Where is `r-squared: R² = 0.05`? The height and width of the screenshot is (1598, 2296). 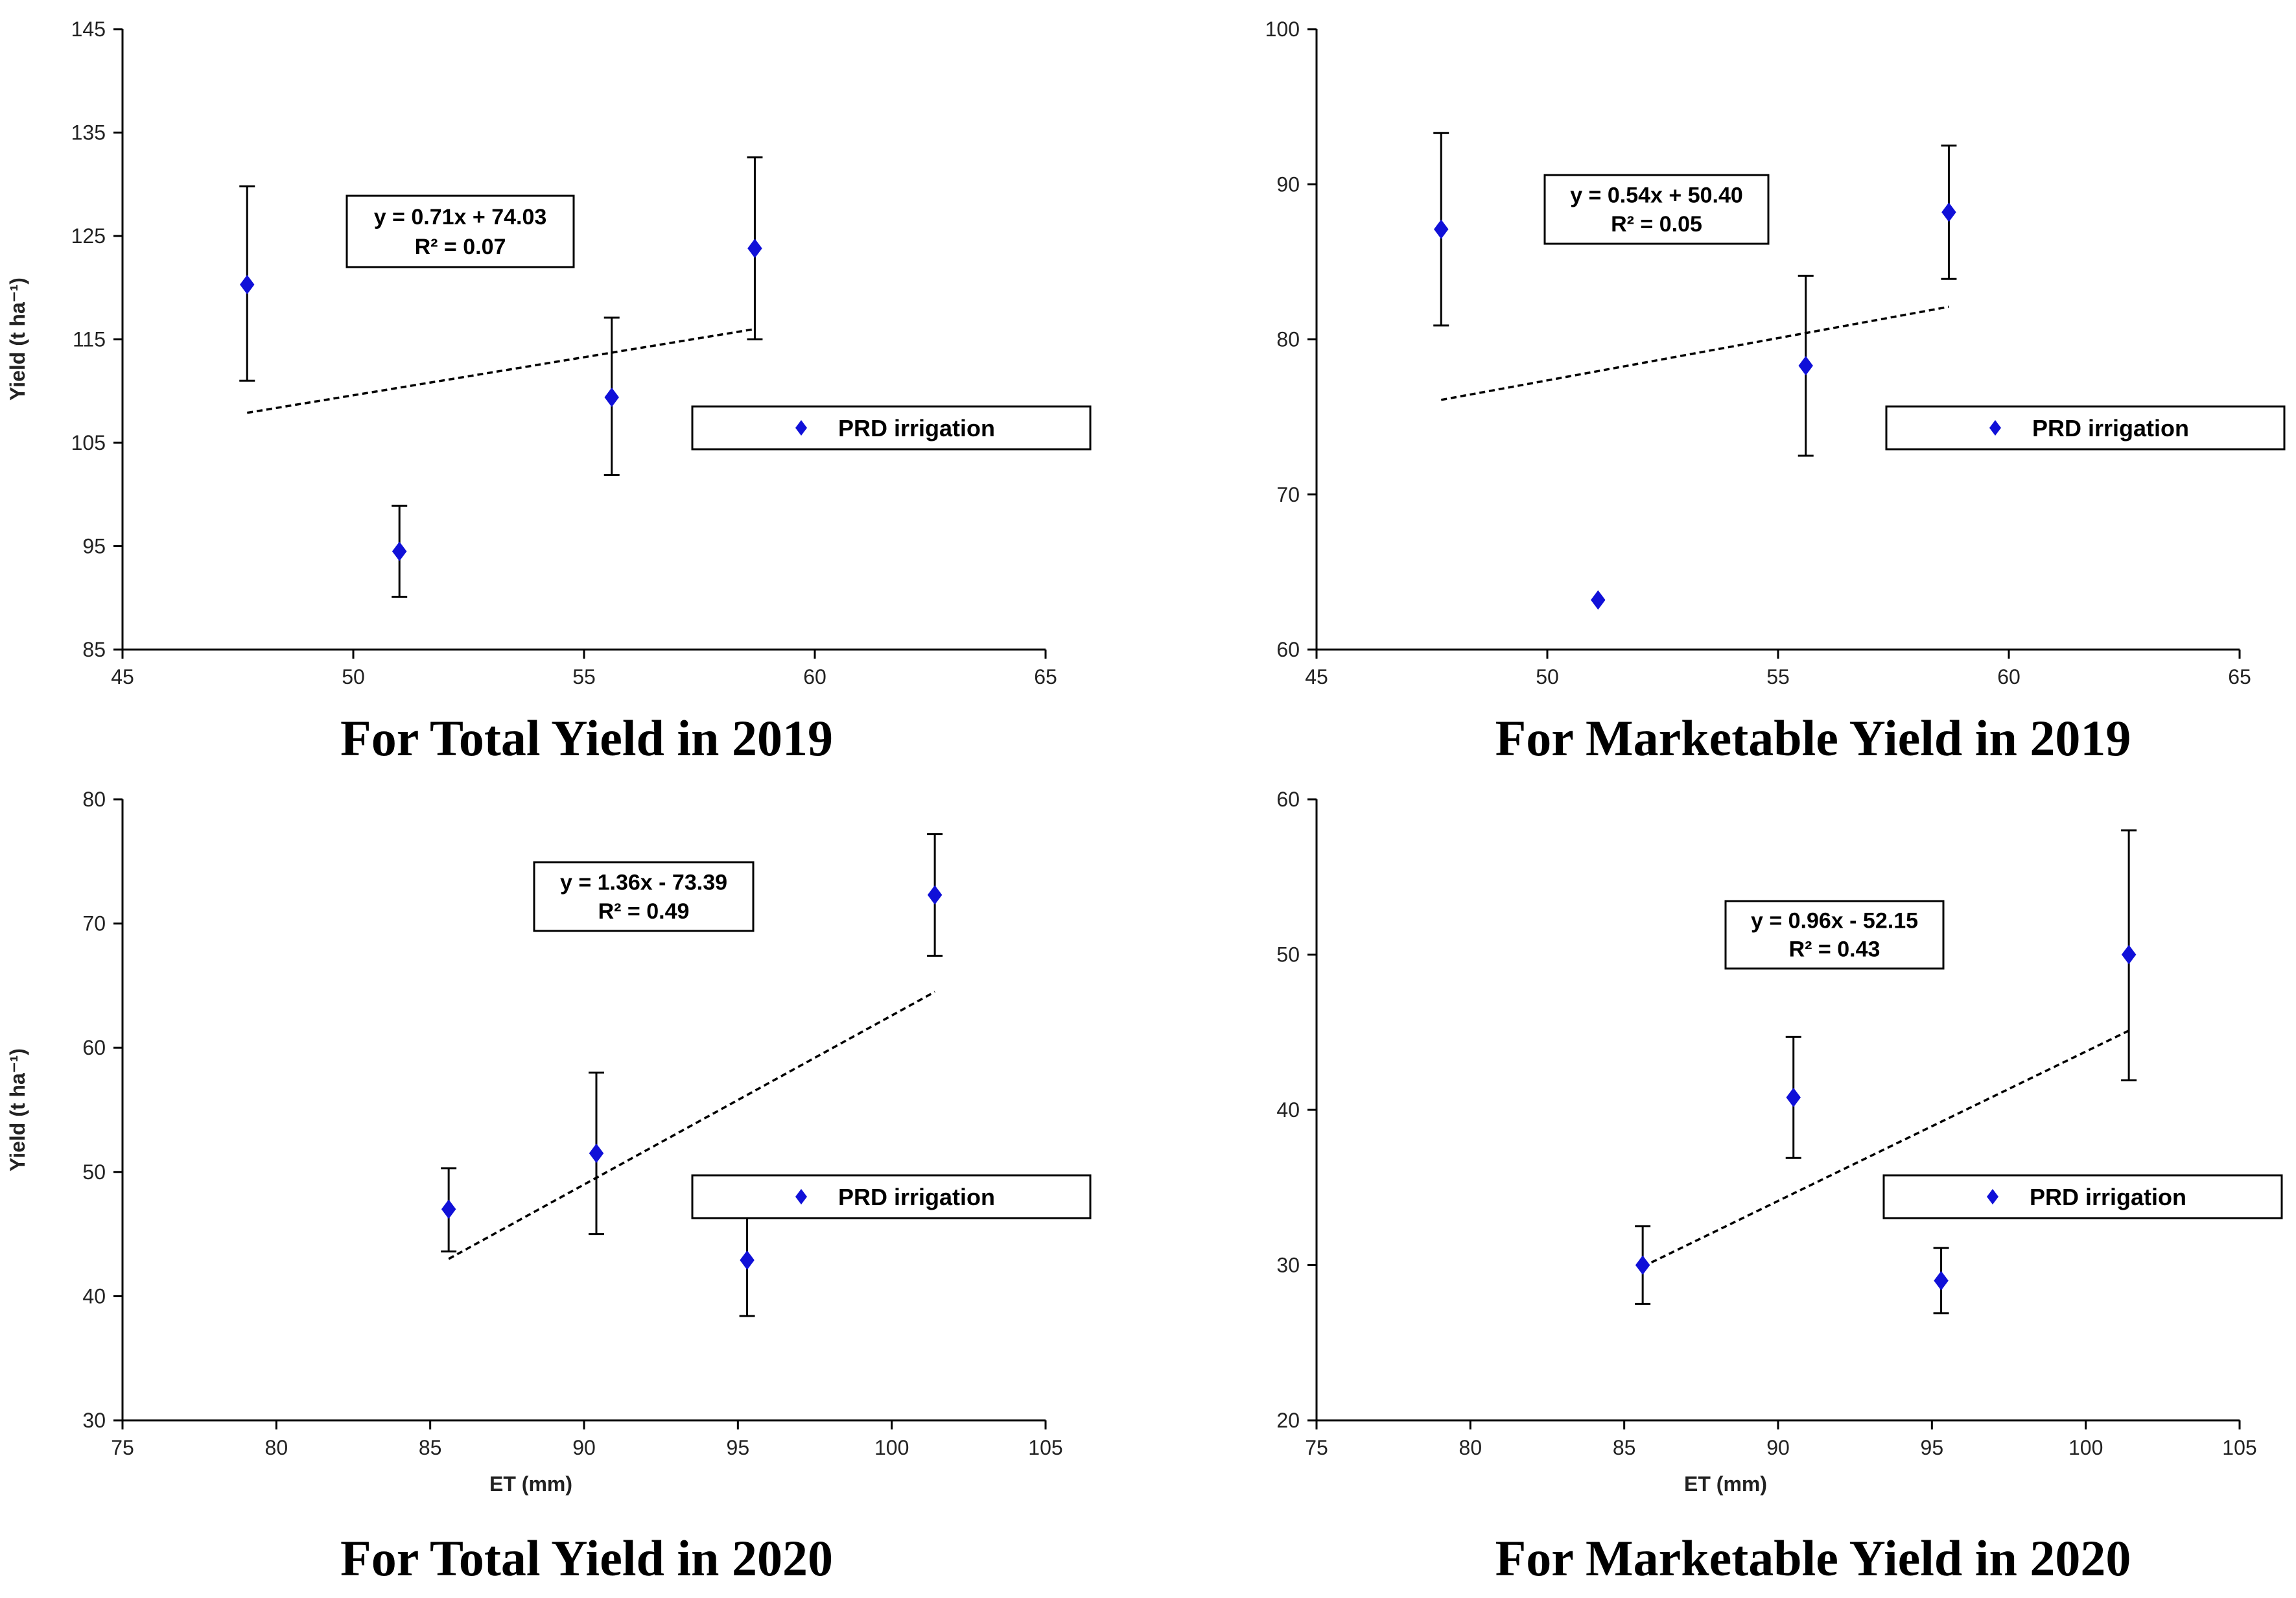 r-squared: R² = 0.05 is located at coordinates (1657, 224).